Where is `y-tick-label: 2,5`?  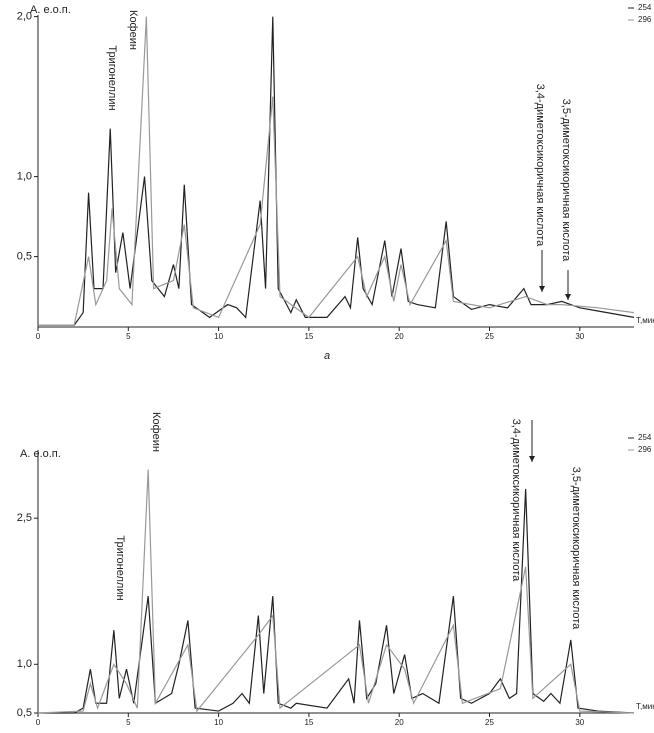 y-tick-label: 2,5 is located at coordinates (24, 518).